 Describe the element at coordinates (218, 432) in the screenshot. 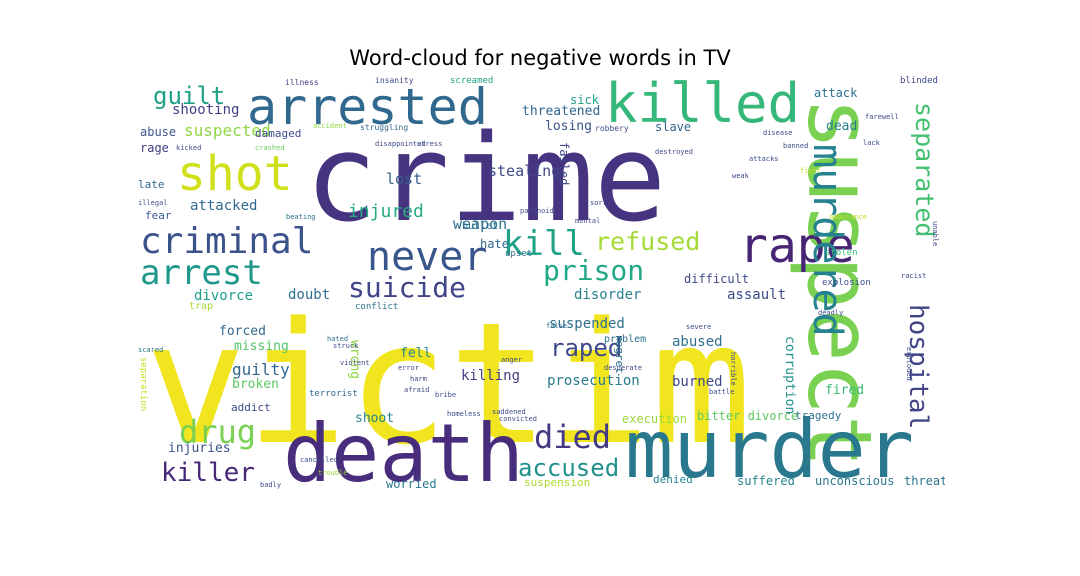

I see `cloud-word: drug` at that location.